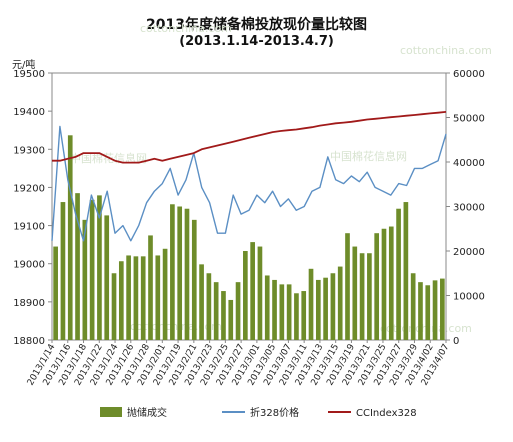  I want to click on right-tick-label: 40000, so click(469, 163).